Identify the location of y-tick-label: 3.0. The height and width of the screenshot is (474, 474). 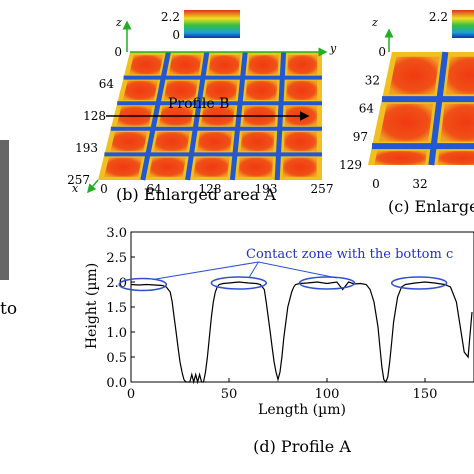
(116, 233).